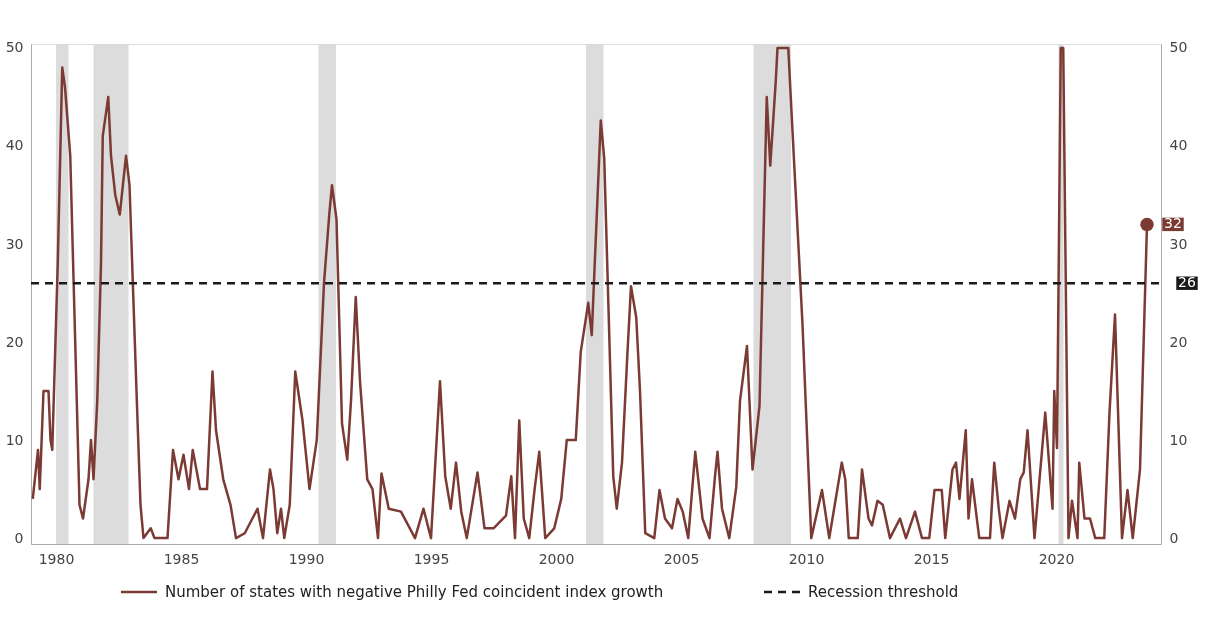  Describe the element at coordinates (14, 439) in the screenshot. I see `y-tick-label: 10` at that location.